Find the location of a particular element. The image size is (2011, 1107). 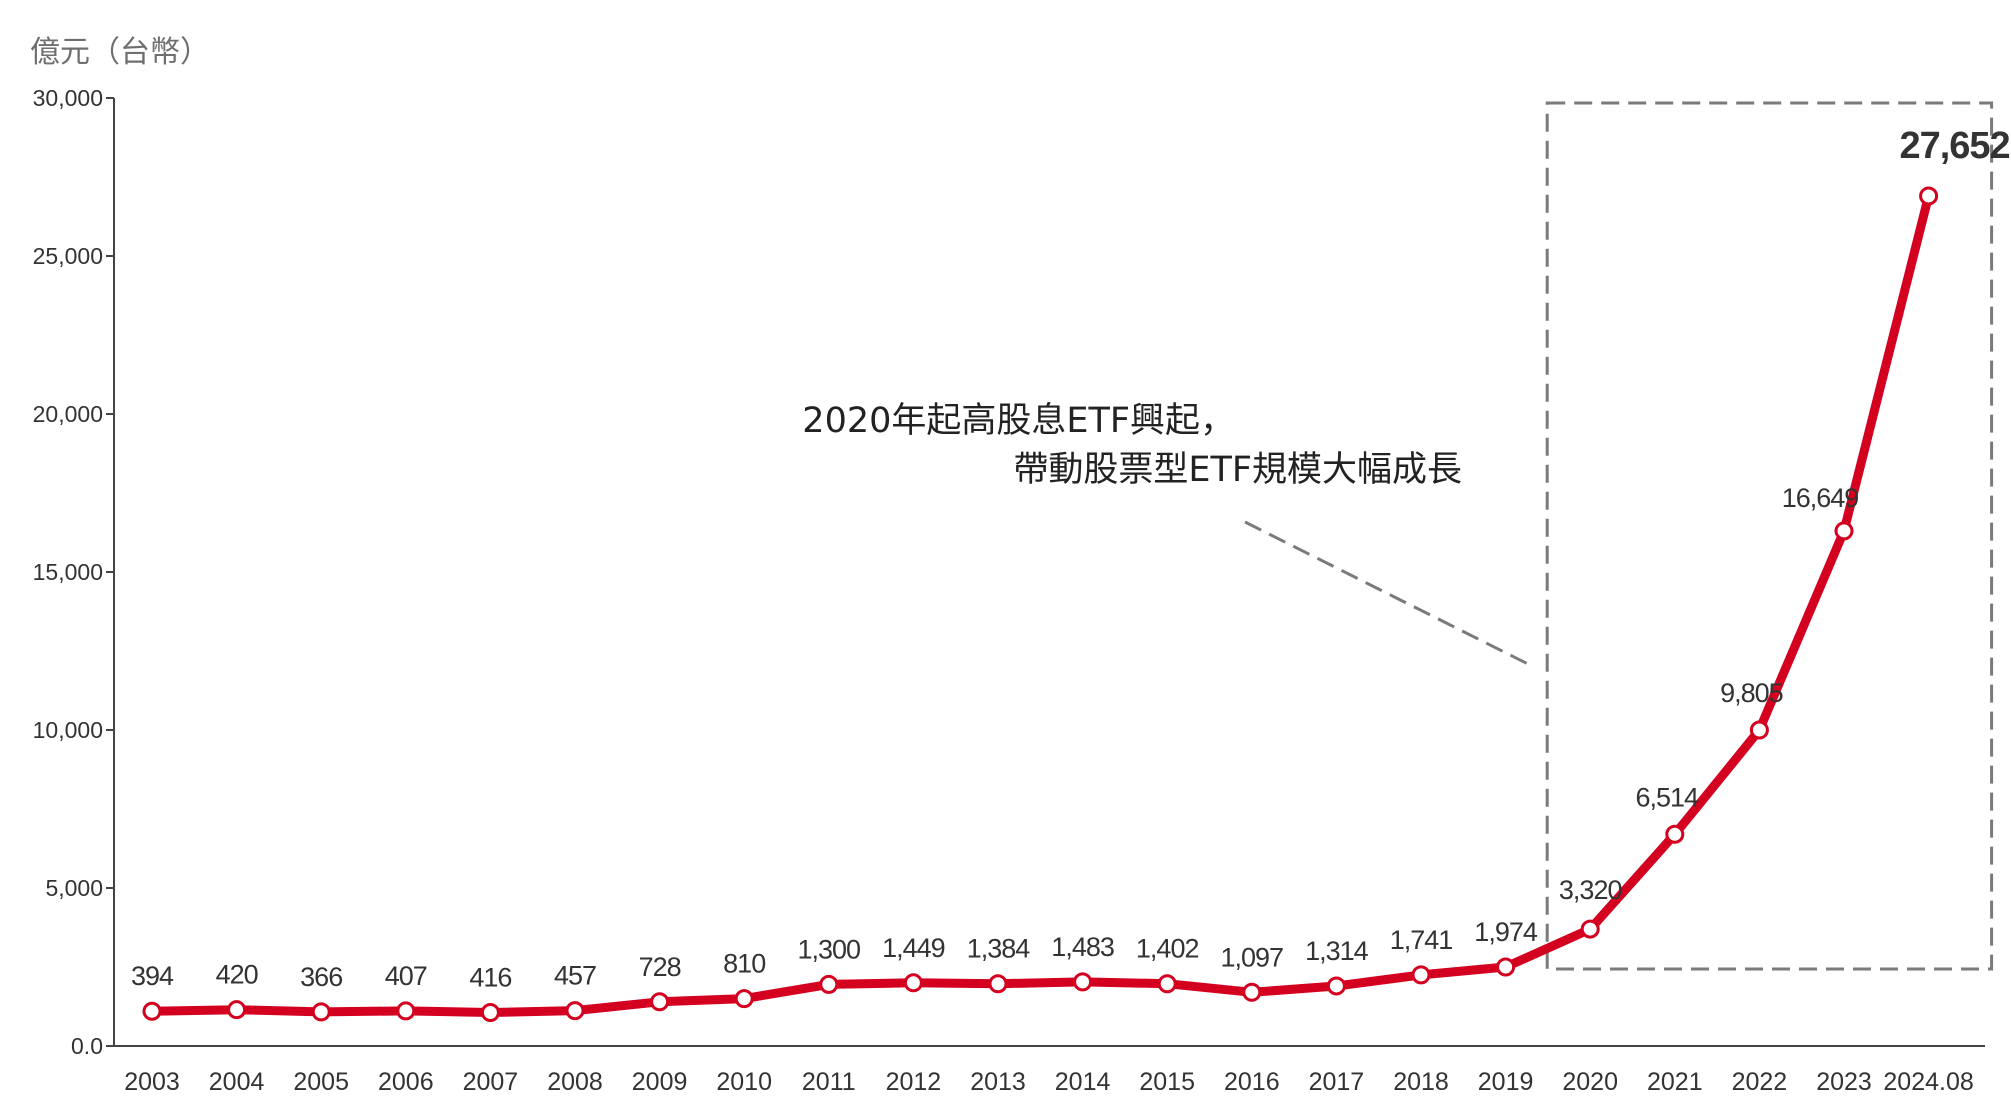

x-tick-label: 2017 is located at coordinates (1337, 1082).